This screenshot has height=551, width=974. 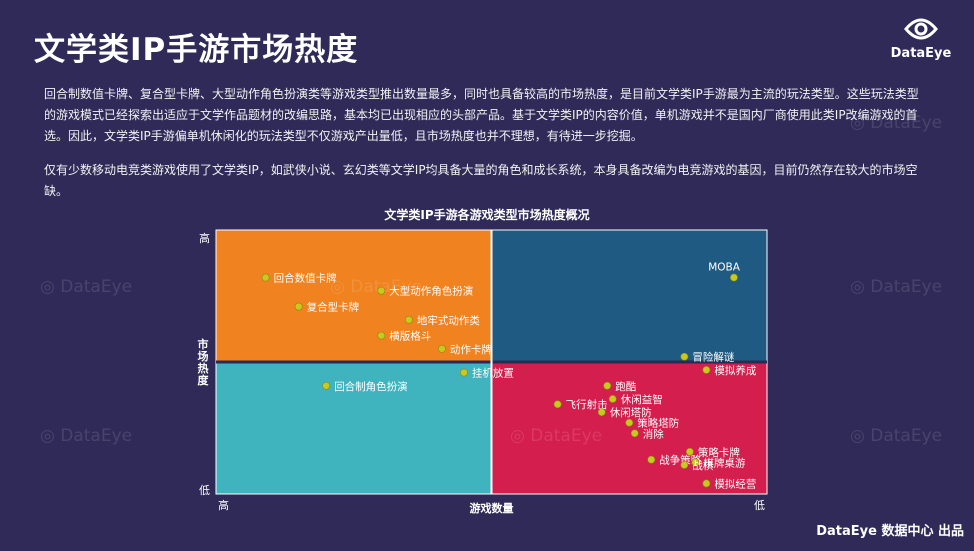 I want to click on eye-icon, so click(x=921, y=29).